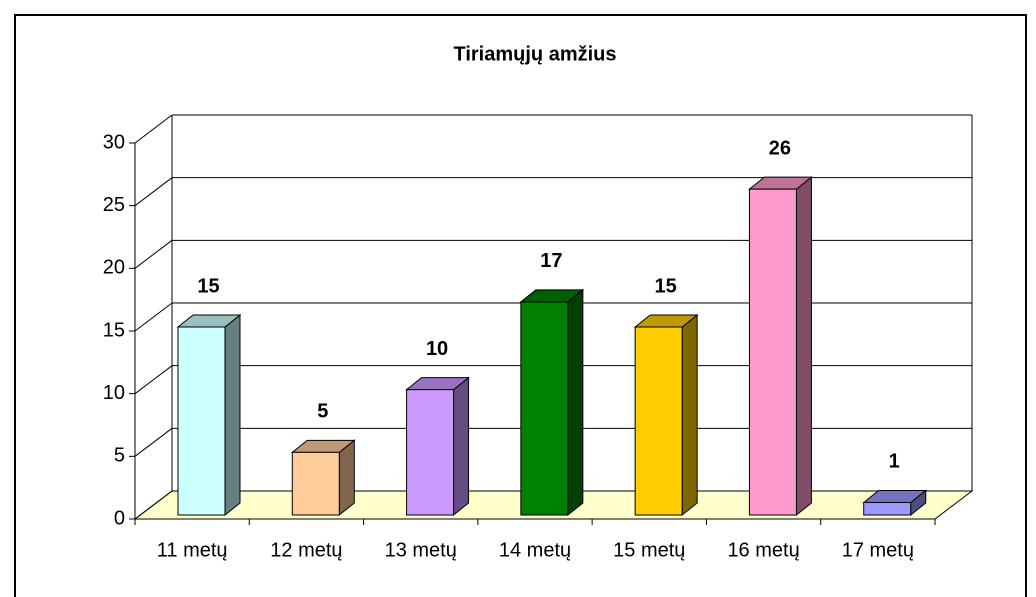 The image size is (1036, 597). What do you see at coordinates (649, 550) in the screenshot?
I see `x-tick-label: 15 metų` at bounding box center [649, 550].